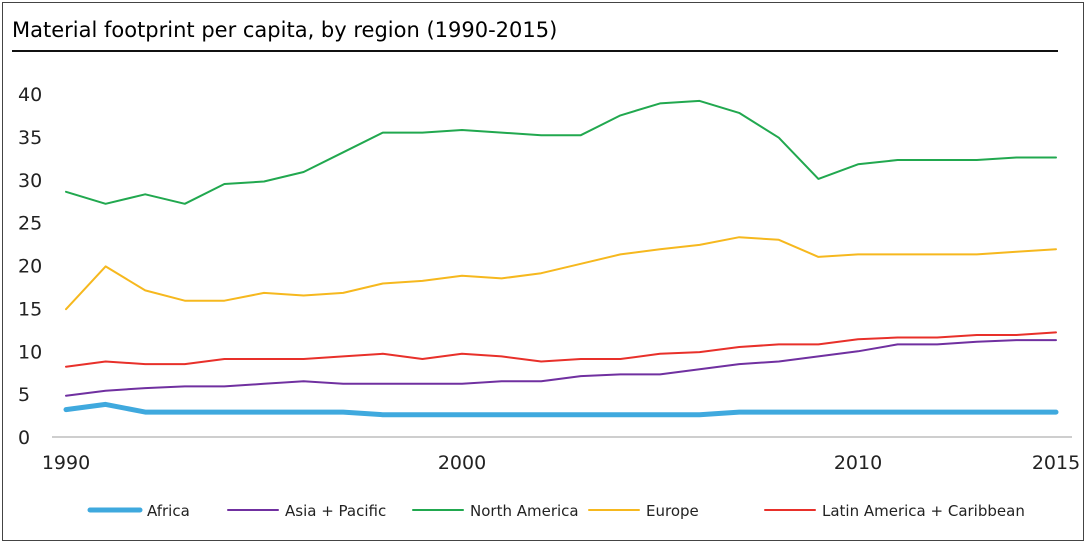  Describe the element at coordinates (30, 224) in the screenshot. I see `y-tick-label: 25` at that location.